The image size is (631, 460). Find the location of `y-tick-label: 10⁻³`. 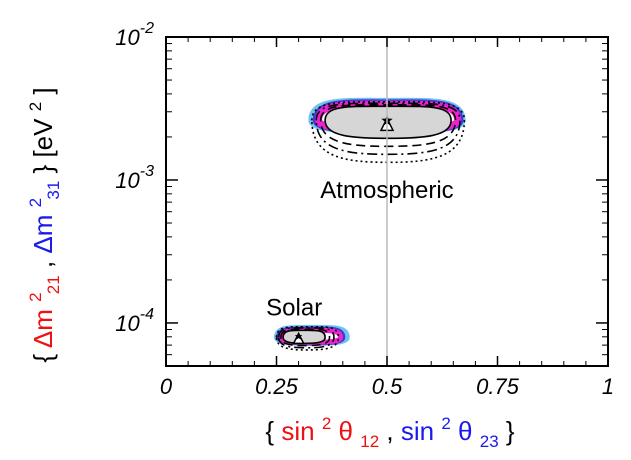

y-tick-label: 10⁻³ is located at coordinates (134, 178).